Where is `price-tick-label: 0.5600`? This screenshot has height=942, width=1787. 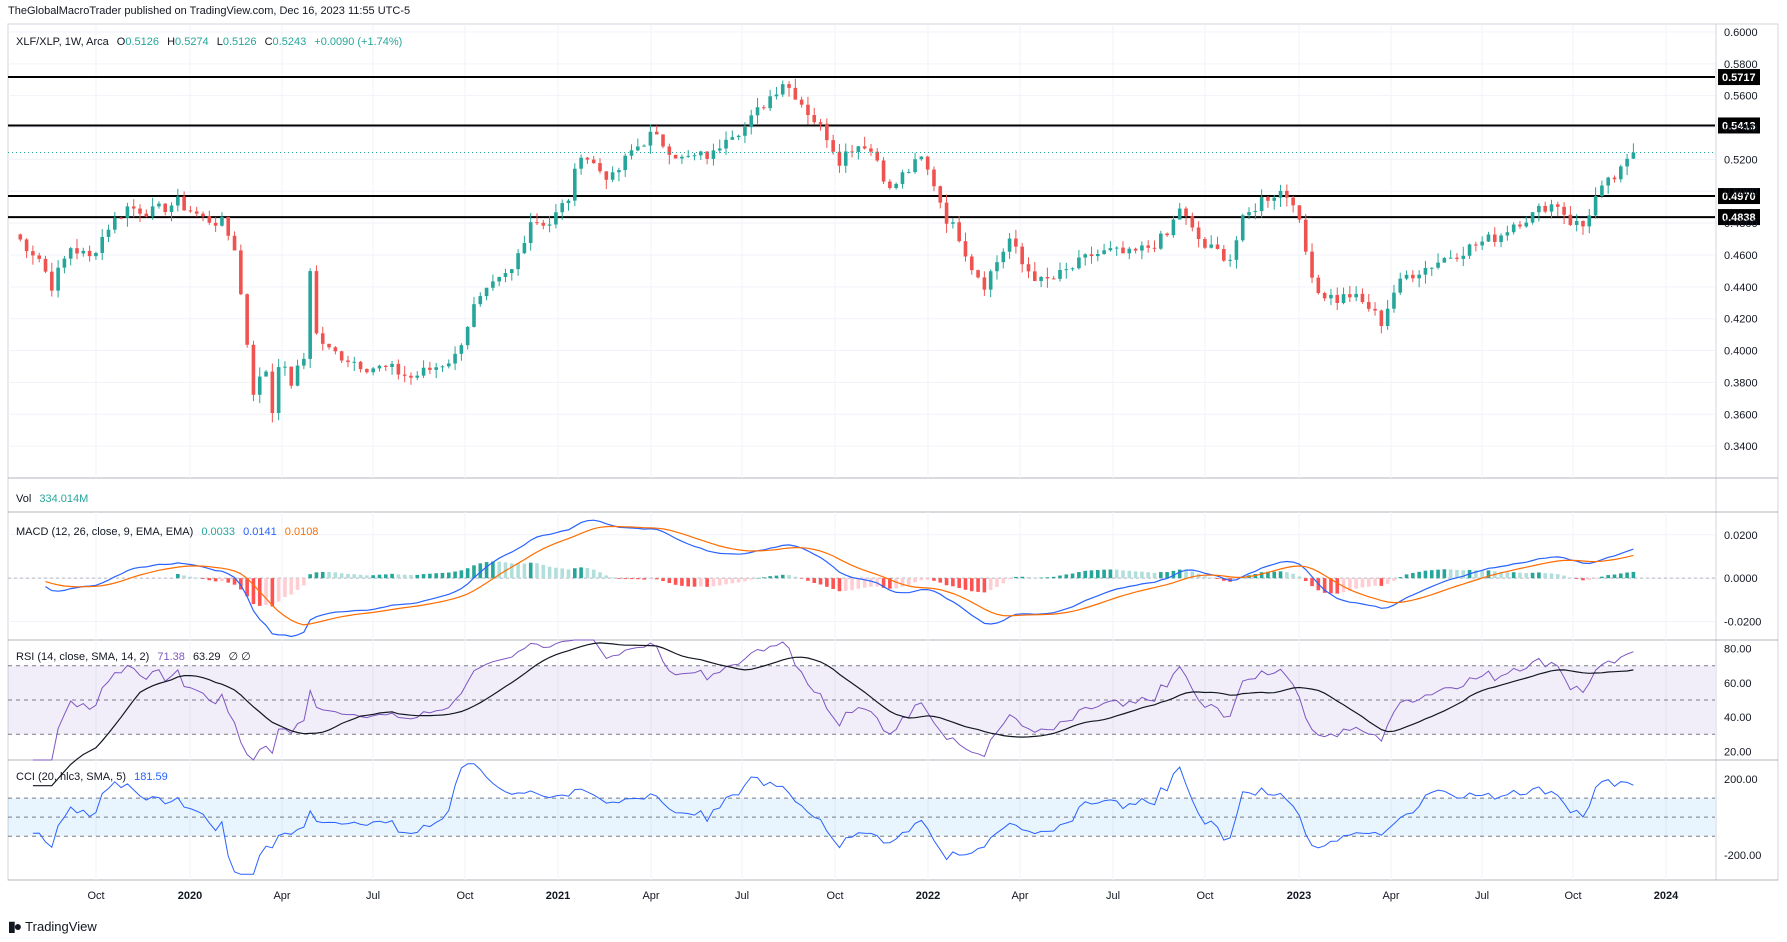
price-tick-label: 0.5600 is located at coordinates (1741, 97).